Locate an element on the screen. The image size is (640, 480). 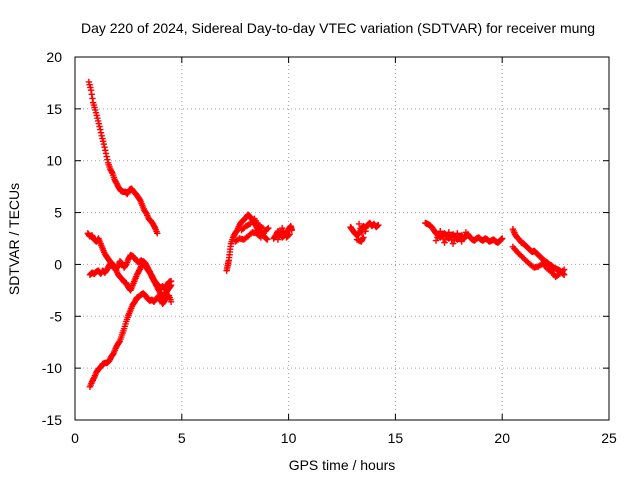
y-tick-label: 5 is located at coordinates (58, 213).